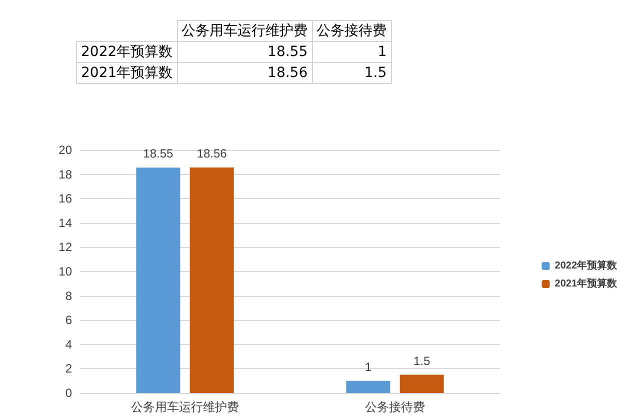 The width and height of the screenshot is (637, 417). Describe the element at coordinates (65, 223) in the screenshot. I see `y-tick-label: 14` at that location.